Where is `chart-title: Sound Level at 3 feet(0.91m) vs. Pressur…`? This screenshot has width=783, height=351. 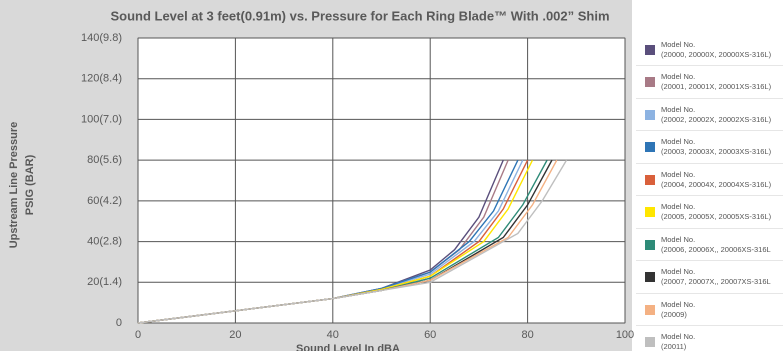 chart-title: Sound Level at 3 feet(0.91m) vs. Pressur… is located at coordinates (359, 15).